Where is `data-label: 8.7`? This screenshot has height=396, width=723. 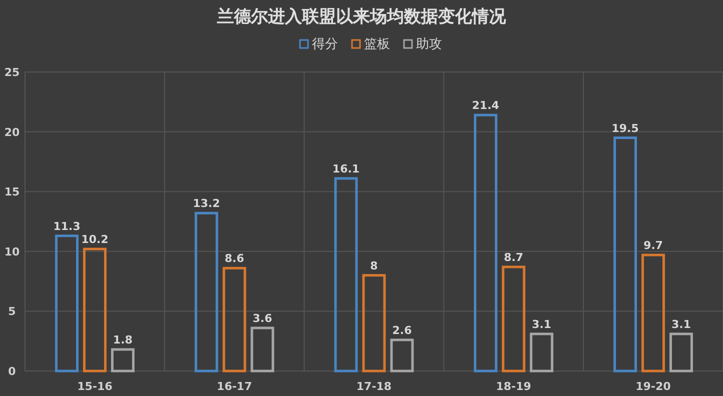 data-label: 8.7 is located at coordinates (514, 257).